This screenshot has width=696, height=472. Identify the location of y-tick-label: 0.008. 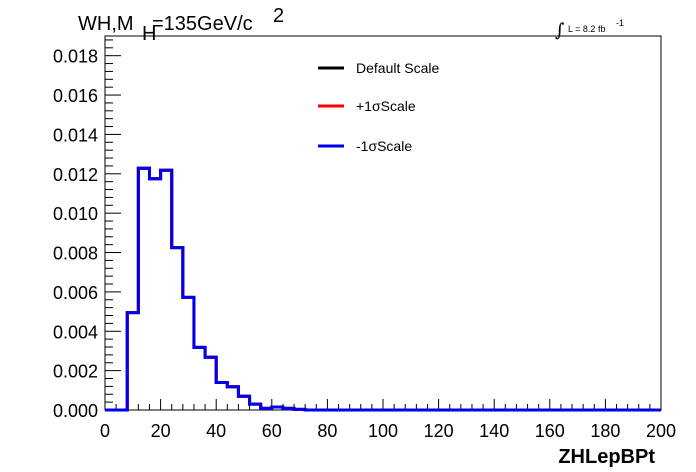
(75, 254).